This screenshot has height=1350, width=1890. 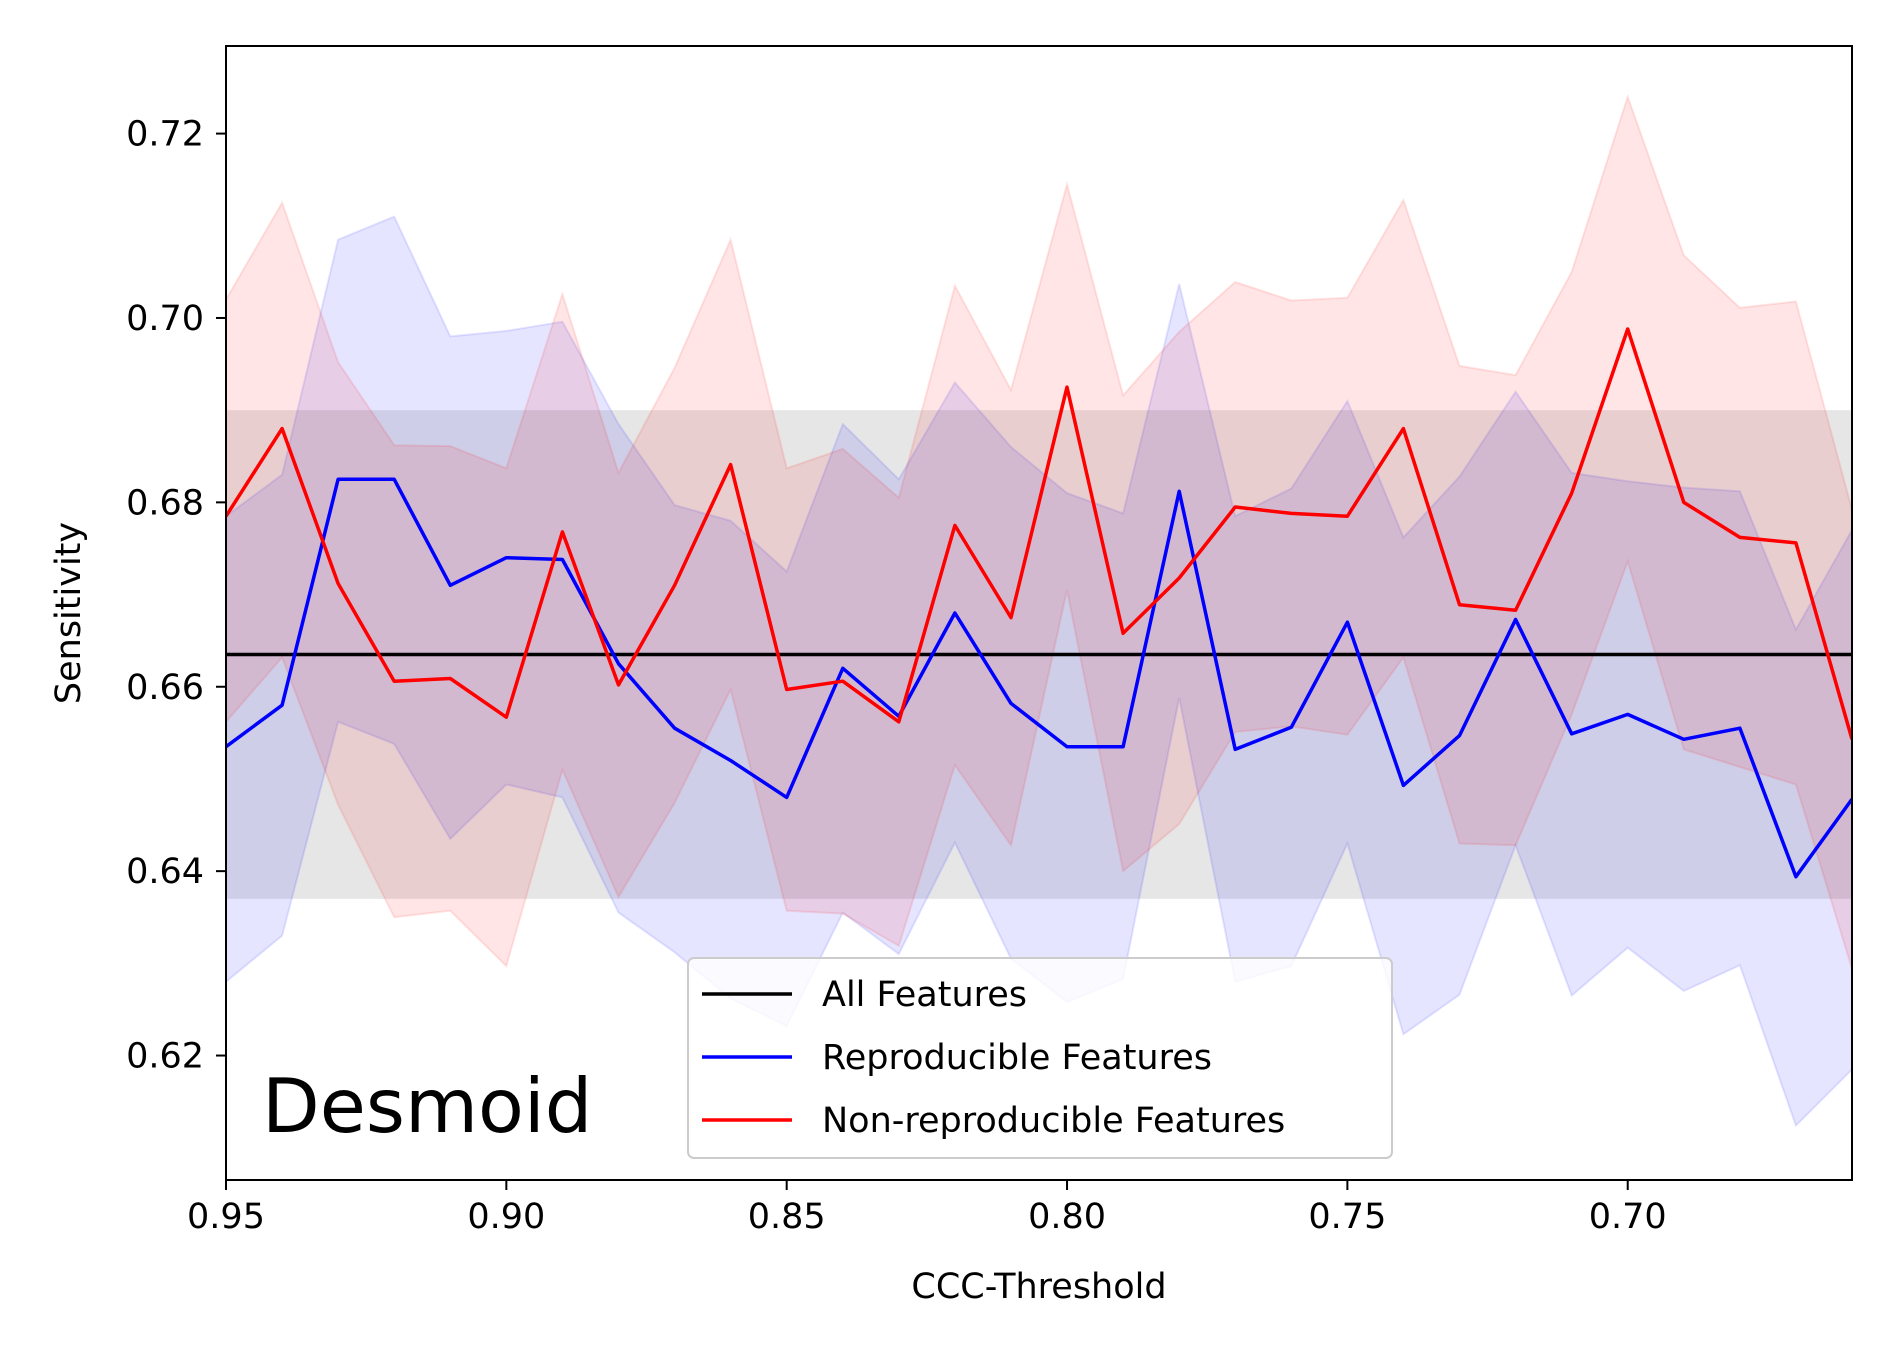 I want to click on legend-label: Reproducible Features, so click(x=1017, y=1058).